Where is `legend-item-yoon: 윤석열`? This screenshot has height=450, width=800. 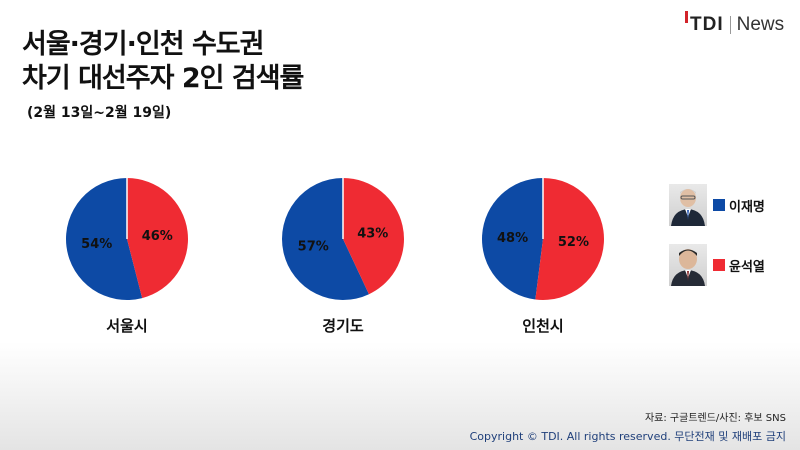
legend-item-yoon: 윤석열 is located at coordinates (717, 265).